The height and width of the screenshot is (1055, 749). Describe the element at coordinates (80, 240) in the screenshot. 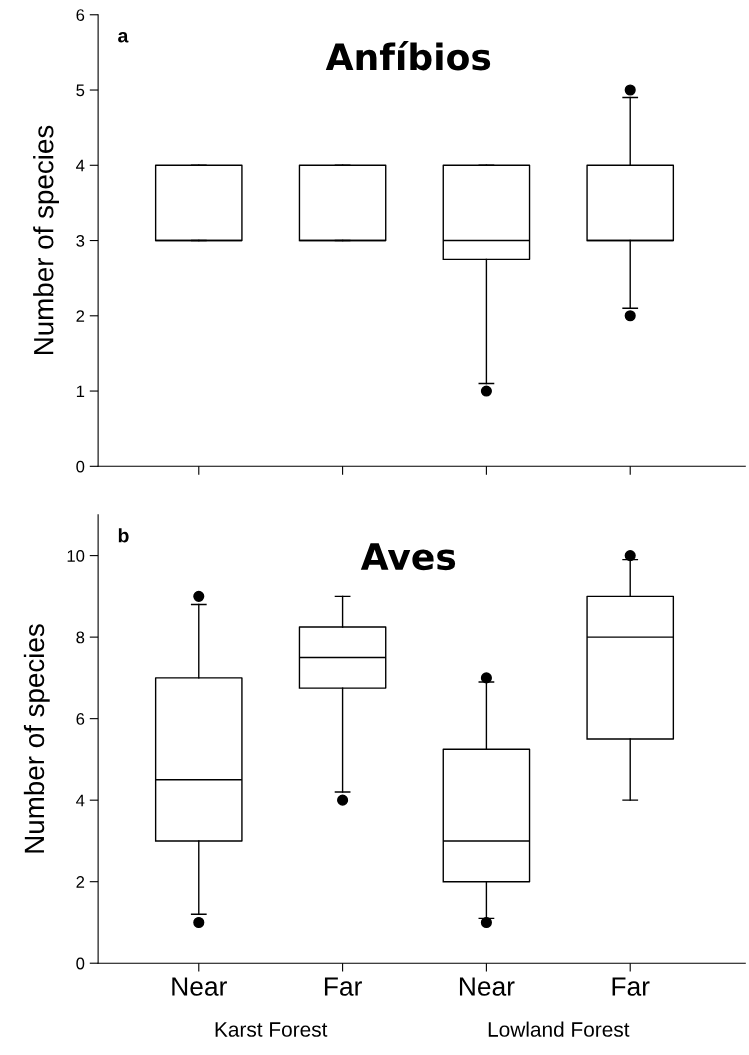

I see `y-tick-label: 3` at that location.